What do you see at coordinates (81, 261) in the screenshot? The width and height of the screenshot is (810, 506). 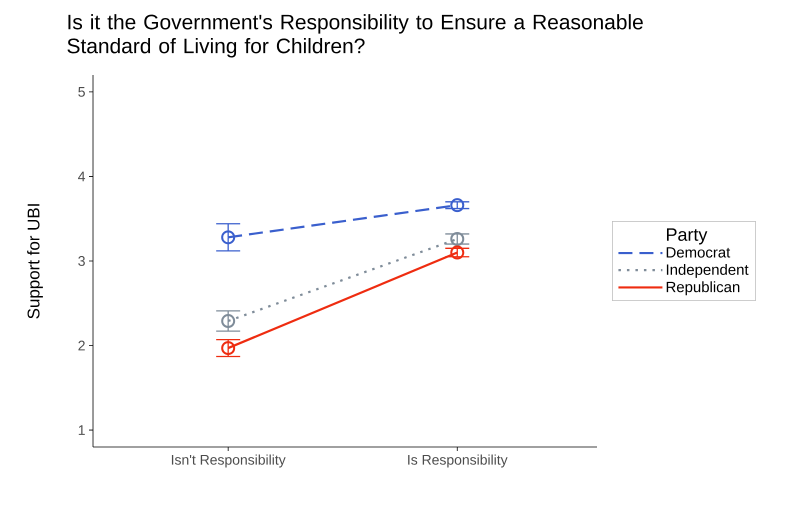 I see `y-tick-label: 3` at bounding box center [81, 261].